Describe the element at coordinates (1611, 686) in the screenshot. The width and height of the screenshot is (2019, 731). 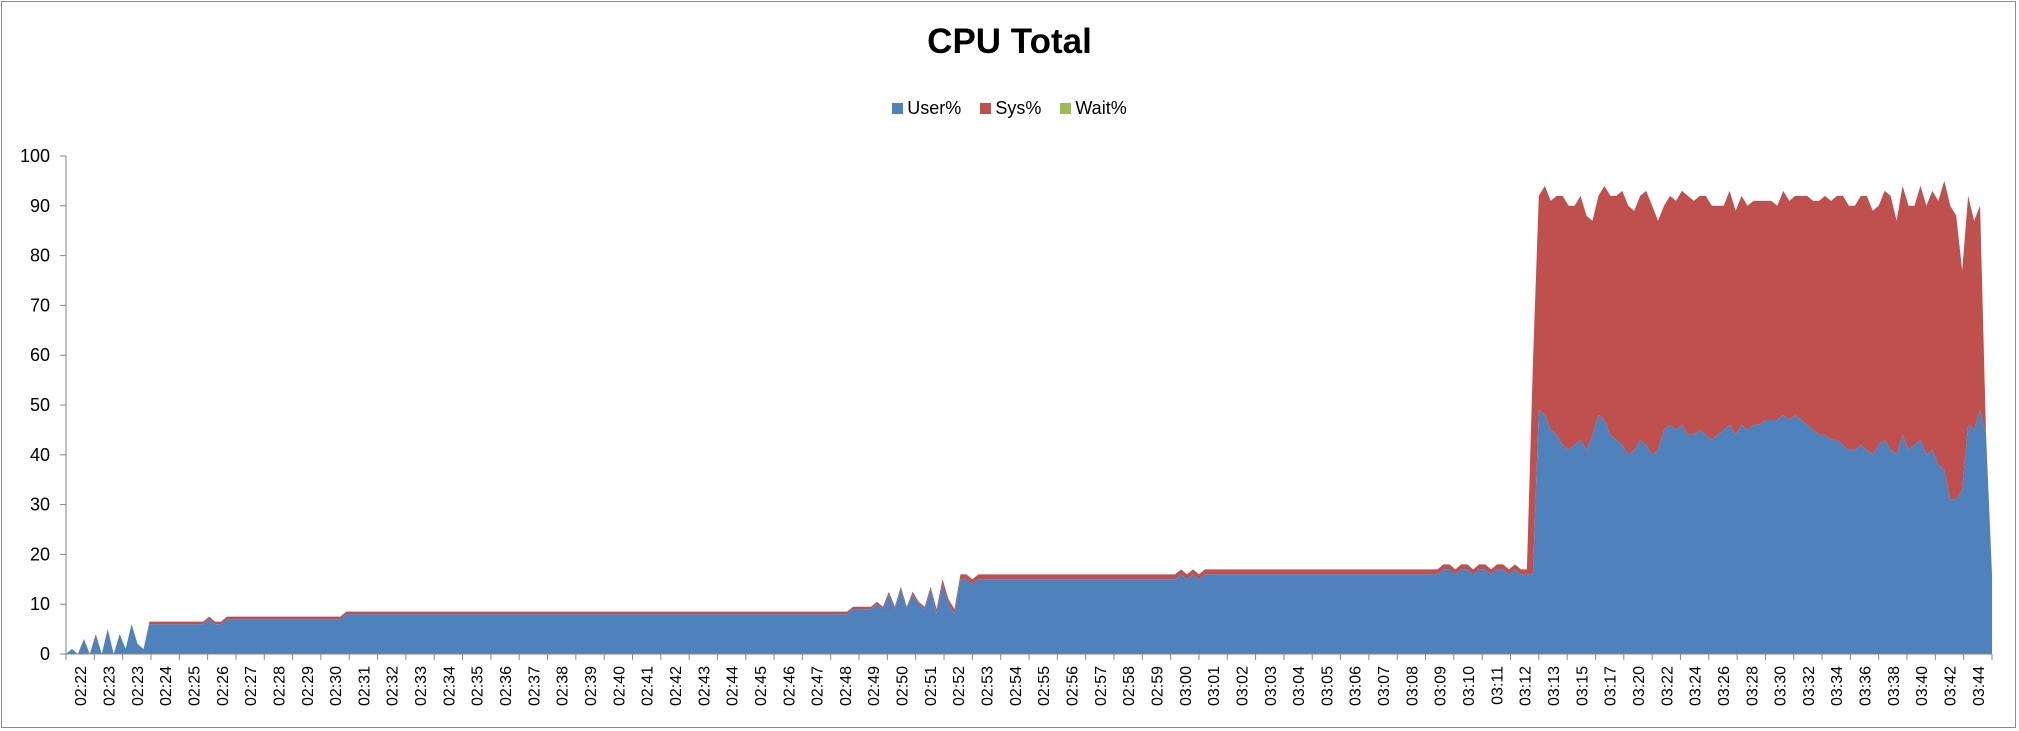
I see `x-tick-label: 03:17` at that location.